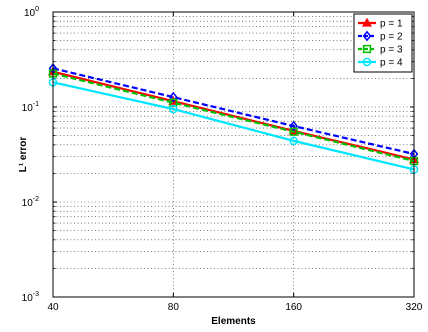 The height and width of the screenshot is (332, 428). I want to click on x-tick-label: 40, so click(53, 307).